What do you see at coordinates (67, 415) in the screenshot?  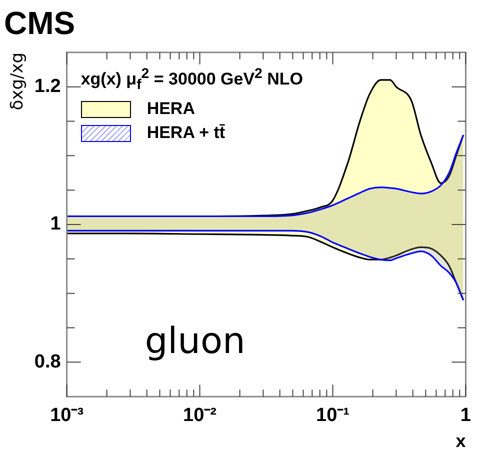 I see `x-tick-label: 10⁻³` at bounding box center [67, 415].